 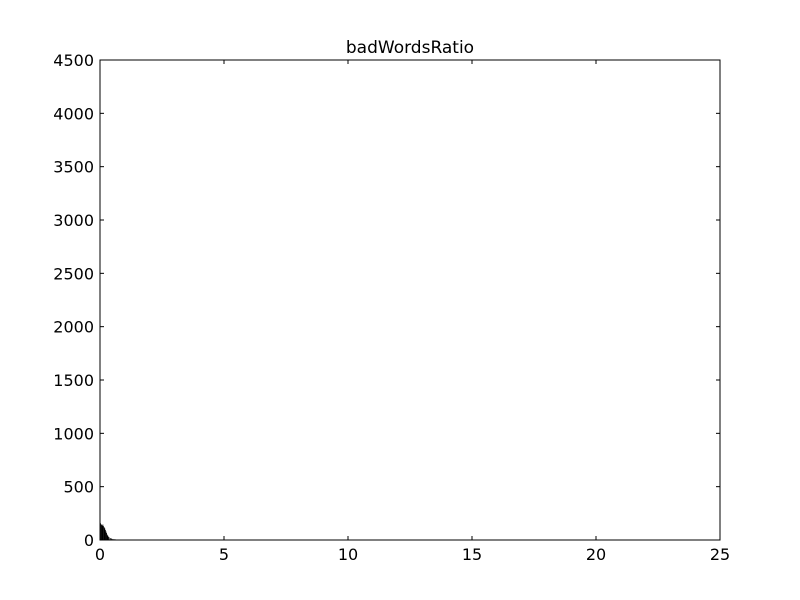 I want to click on x-tick-label: 0, so click(x=100, y=554).